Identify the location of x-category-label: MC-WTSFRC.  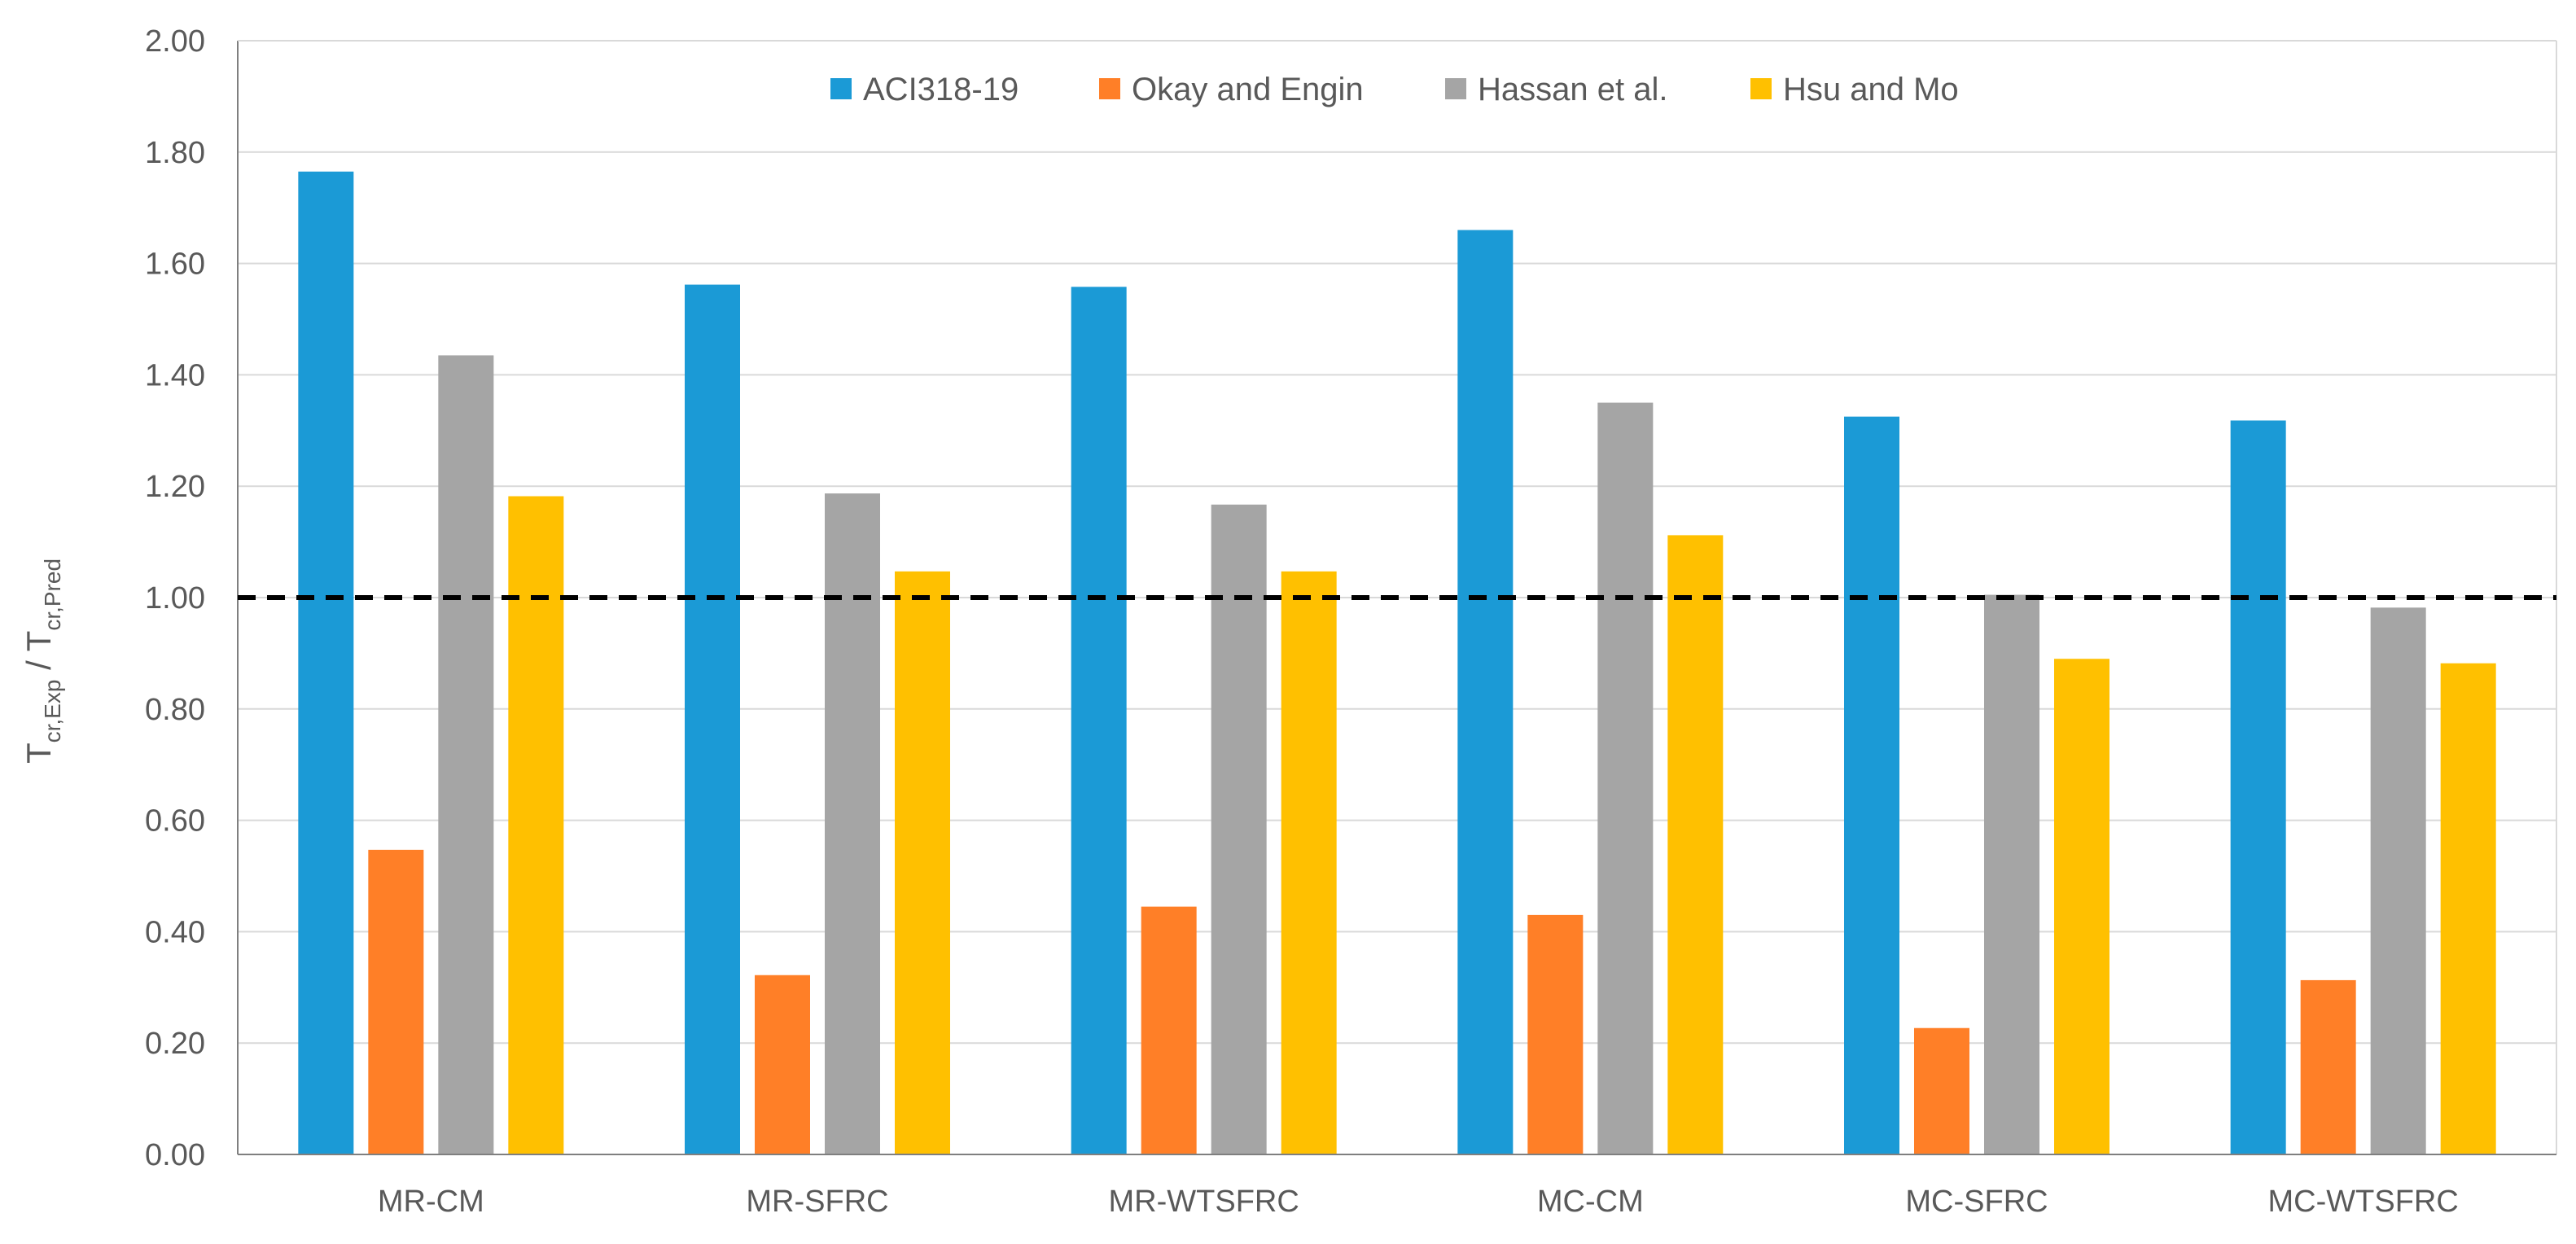
(2363, 1202).